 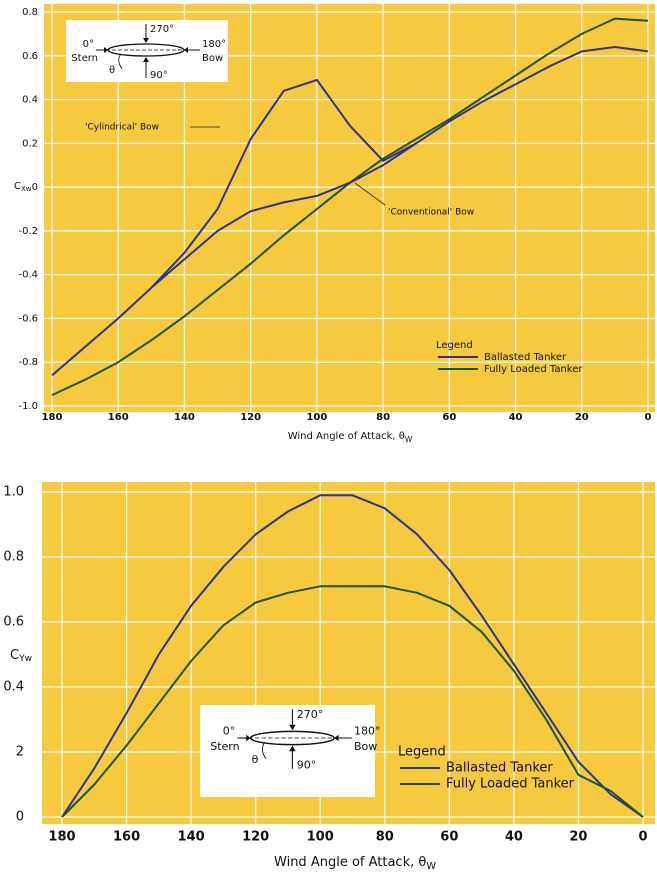 I want to click on y-axis-label: CXw, so click(x=23, y=187).